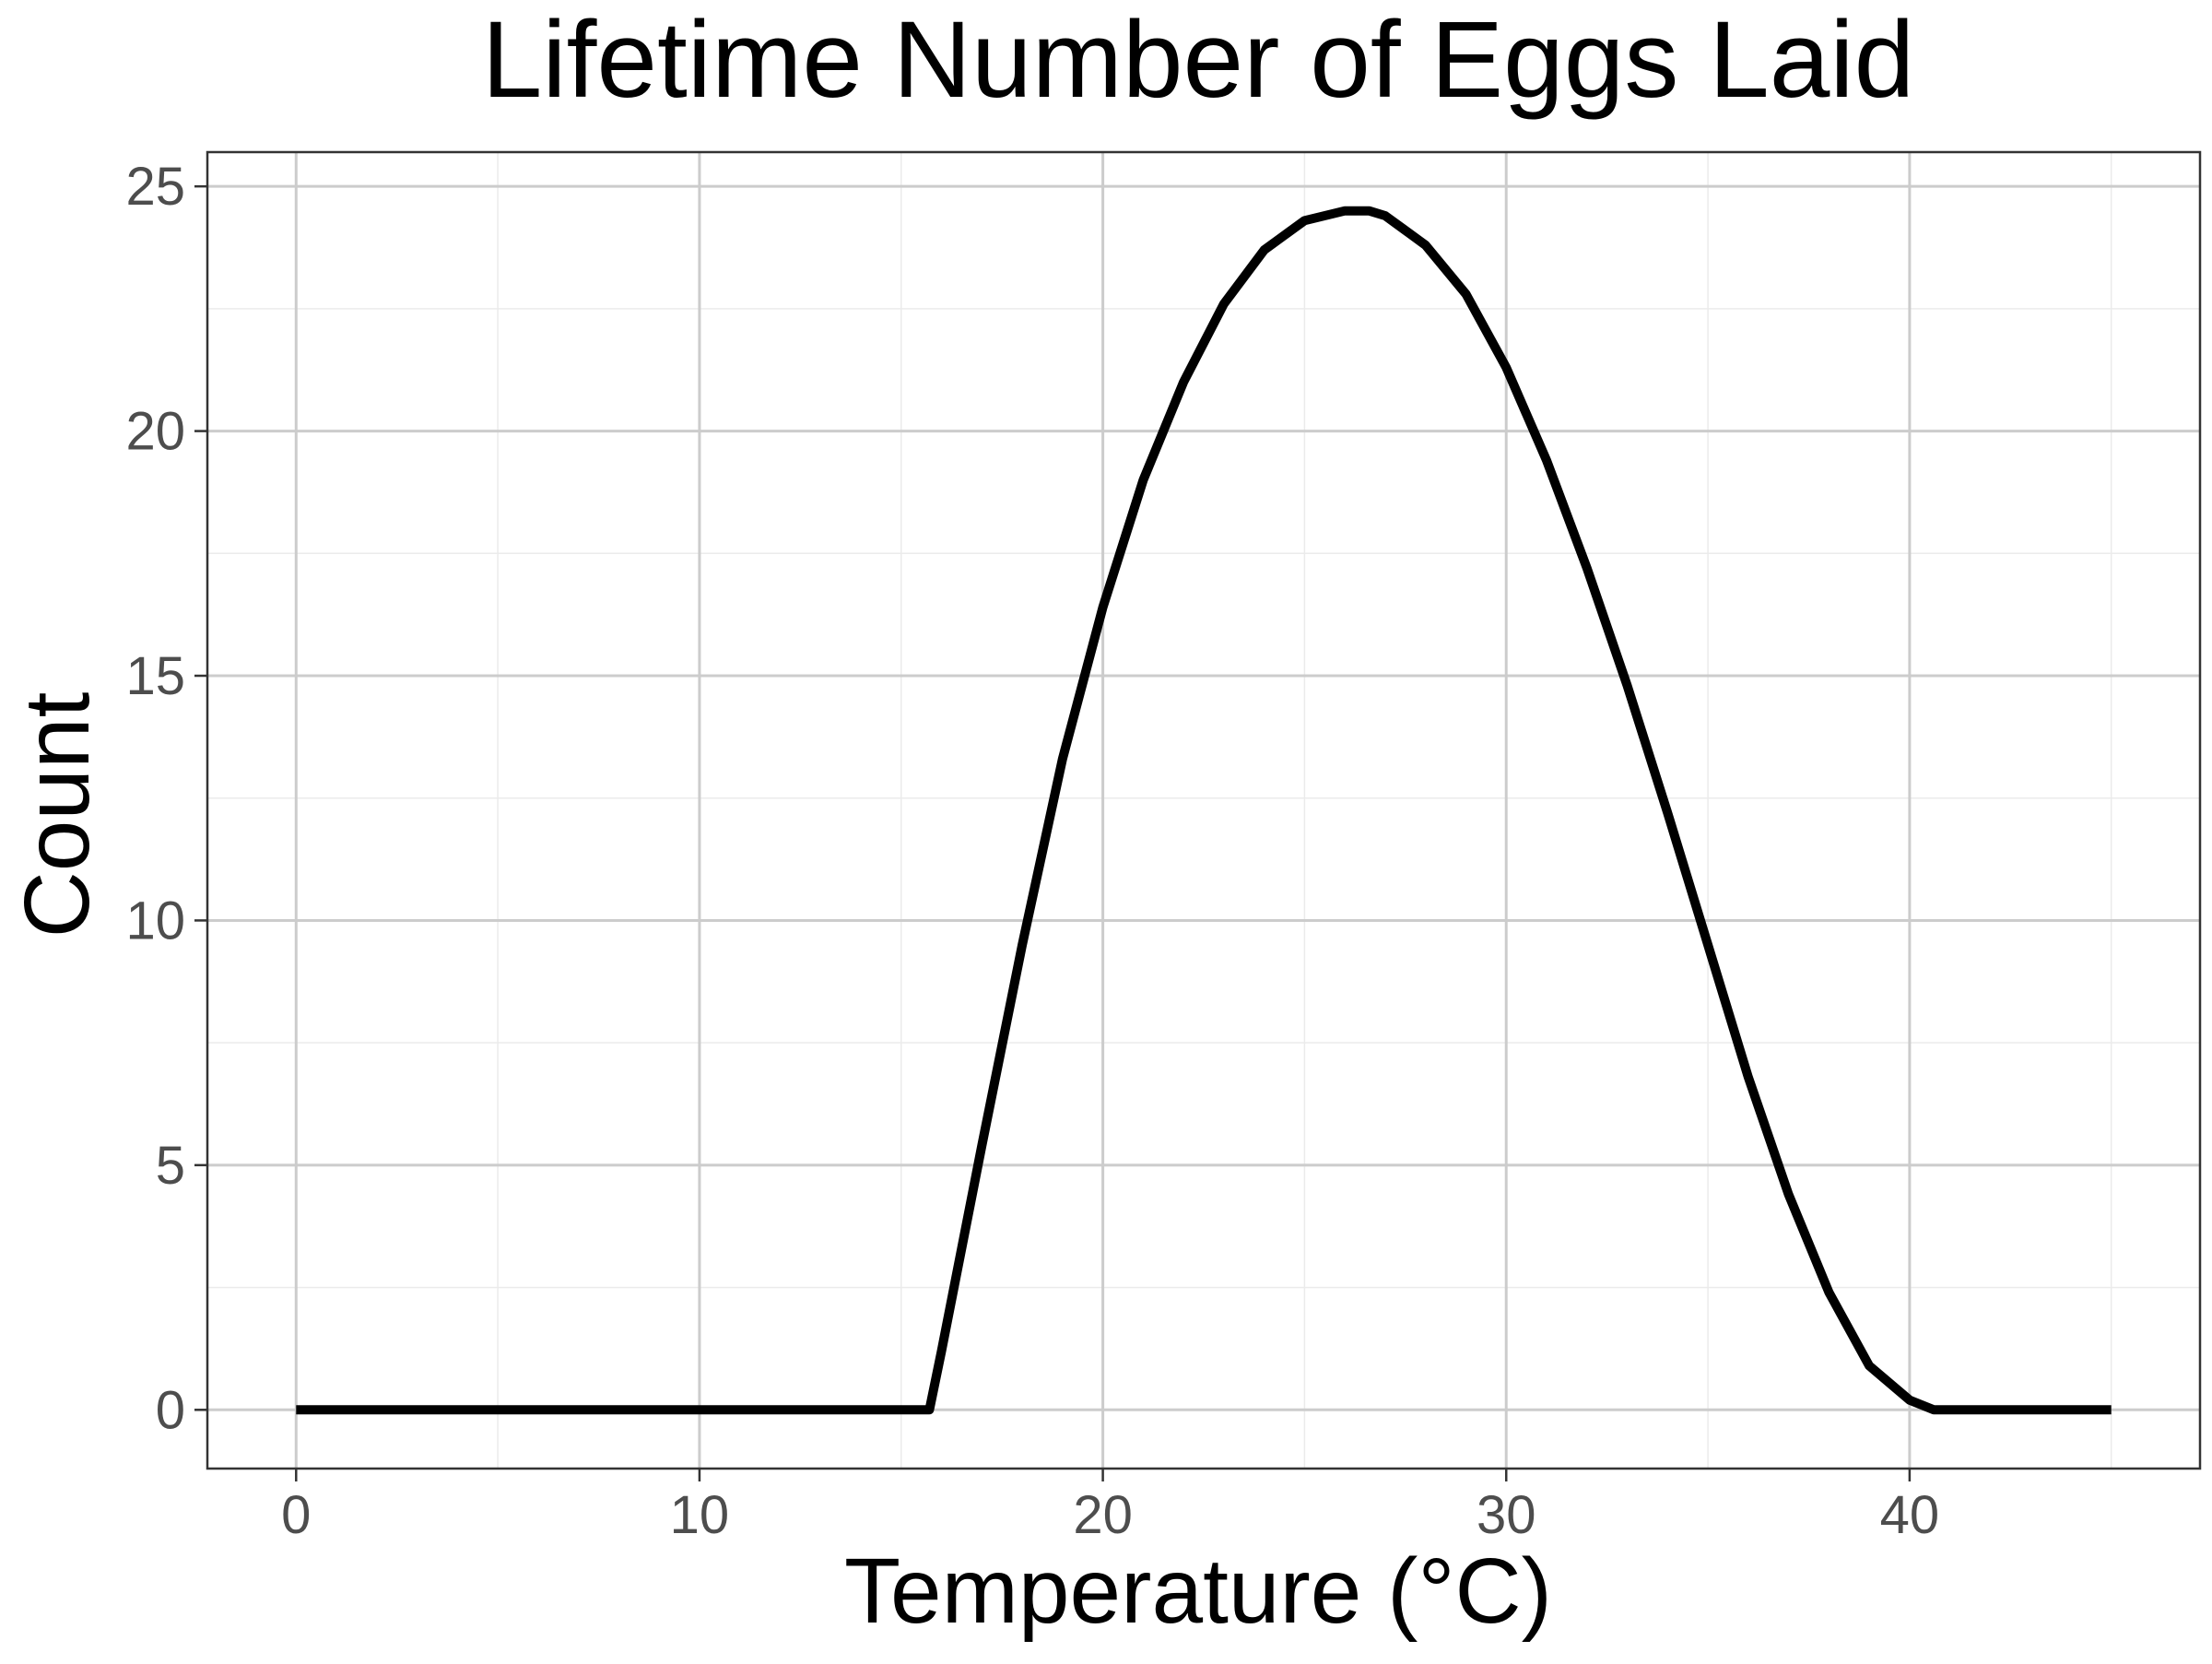  What do you see at coordinates (1506, 1515) in the screenshot?
I see `x-tick-label-3: 30` at bounding box center [1506, 1515].